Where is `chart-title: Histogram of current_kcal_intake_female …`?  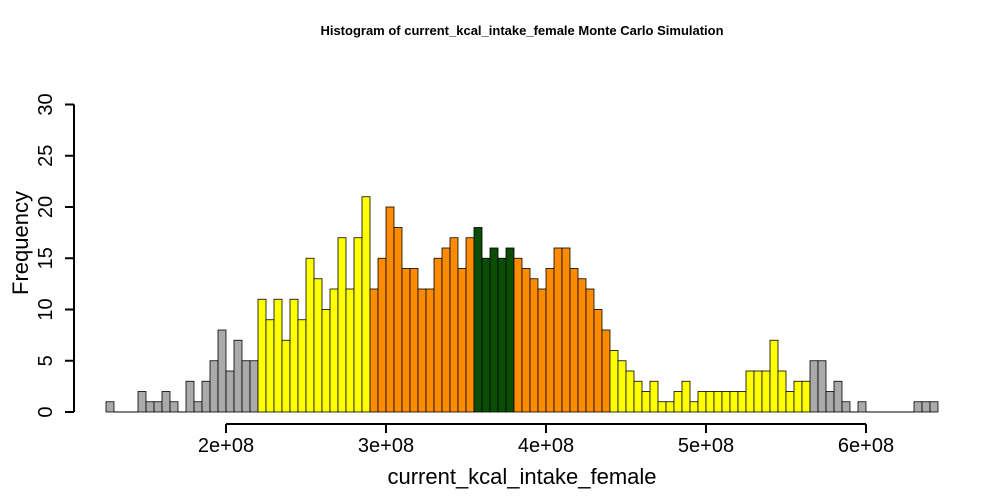
chart-title: Histogram of current_kcal_intake_female … is located at coordinates (521, 30).